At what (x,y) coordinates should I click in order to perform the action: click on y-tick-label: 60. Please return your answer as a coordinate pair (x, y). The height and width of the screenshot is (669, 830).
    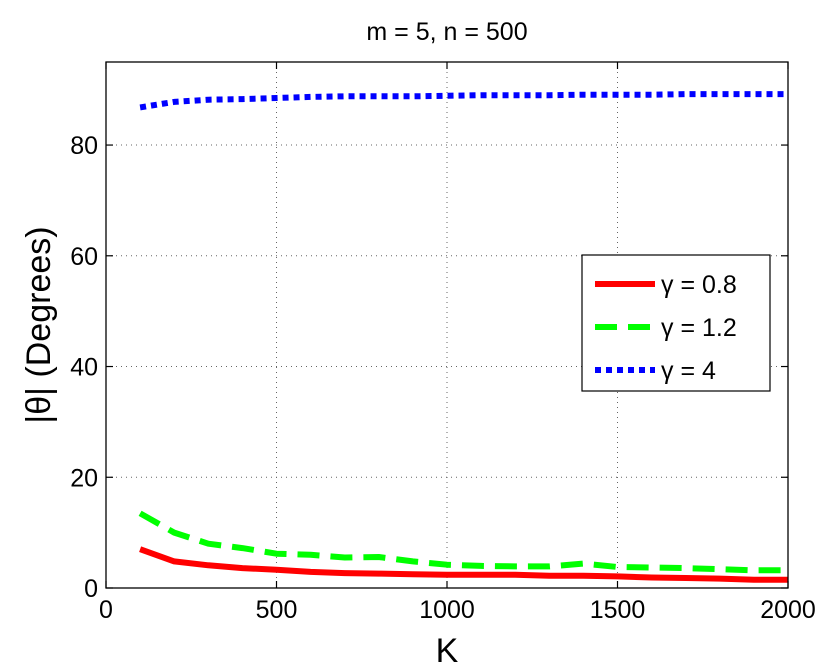
    Looking at the image, I should click on (84, 257).